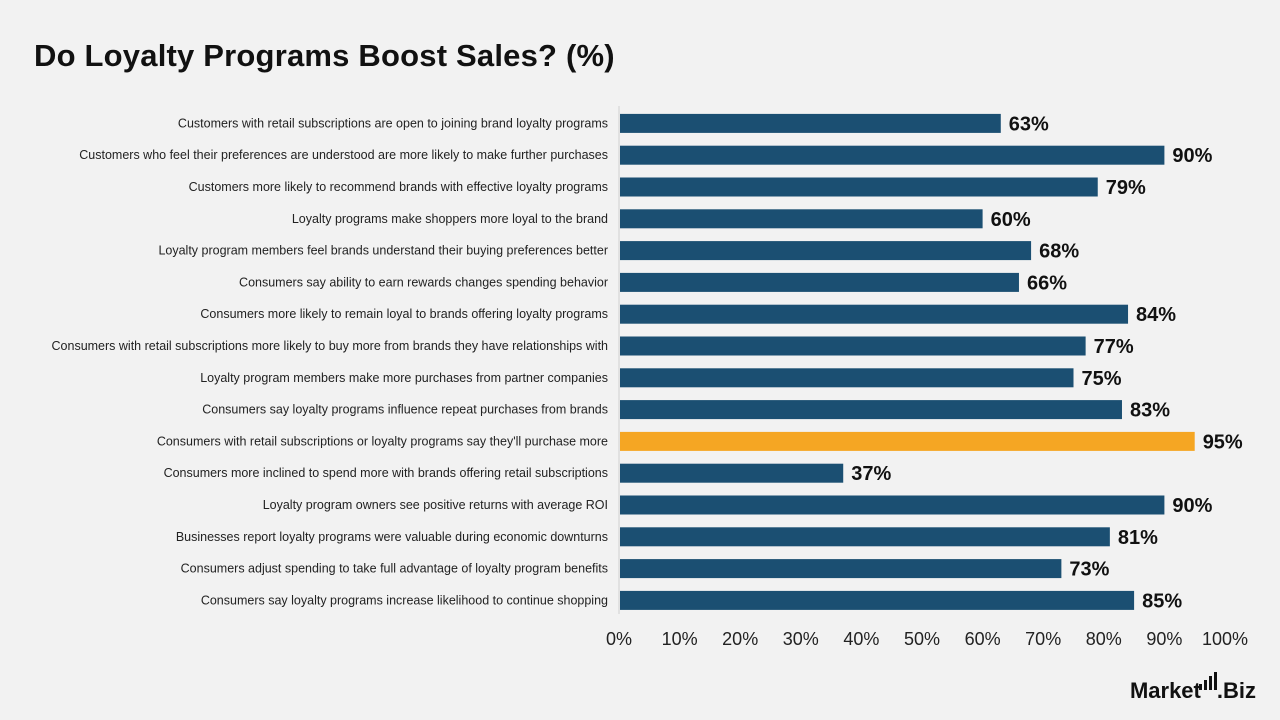 The height and width of the screenshot is (720, 1280). What do you see at coordinates (1207, 681) in the screenshot?
I see `logo-bars-icon` at bounding box center [1207, 681].